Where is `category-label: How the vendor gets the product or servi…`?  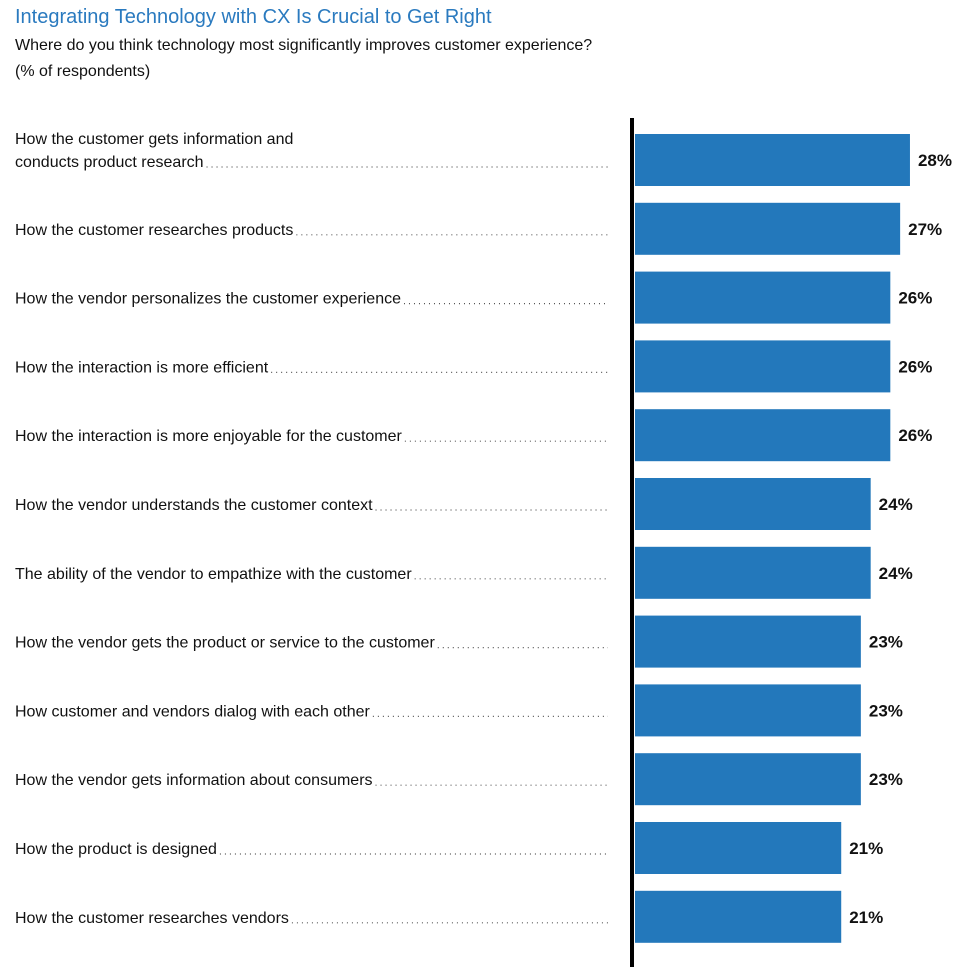
category-label: How the vendor gets the product or servi… is located at coordinates (225, 643).